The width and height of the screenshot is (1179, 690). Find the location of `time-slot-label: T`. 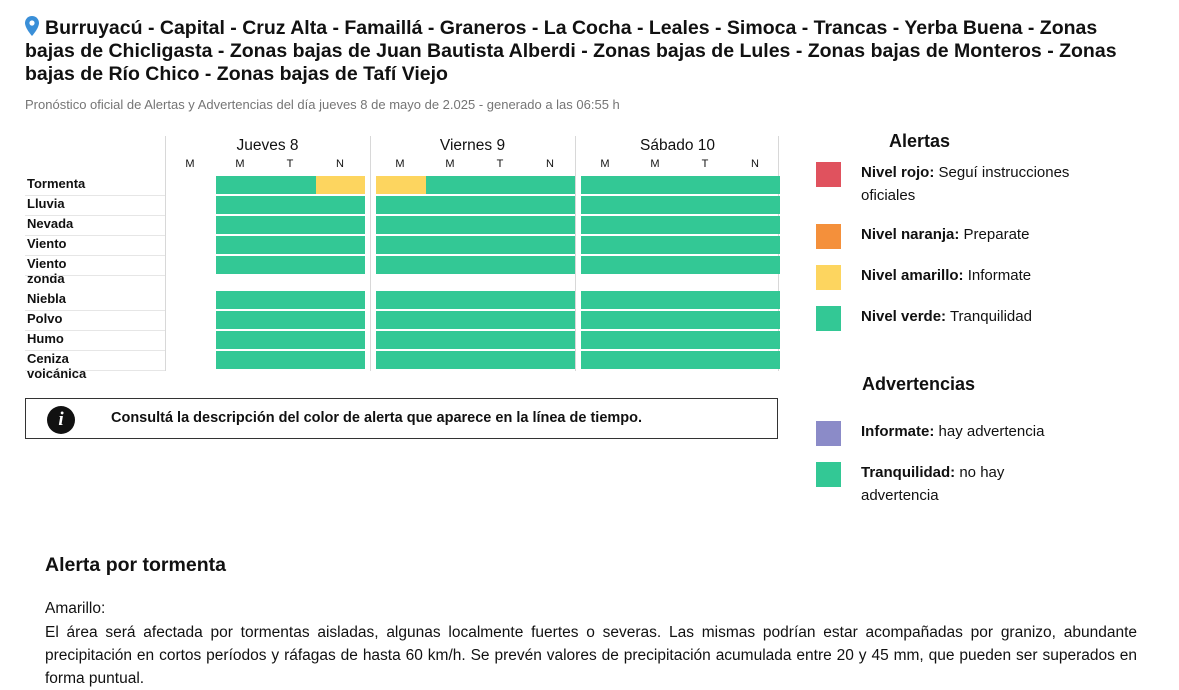

time-slot-label: T is located at coordinates (290, 164).